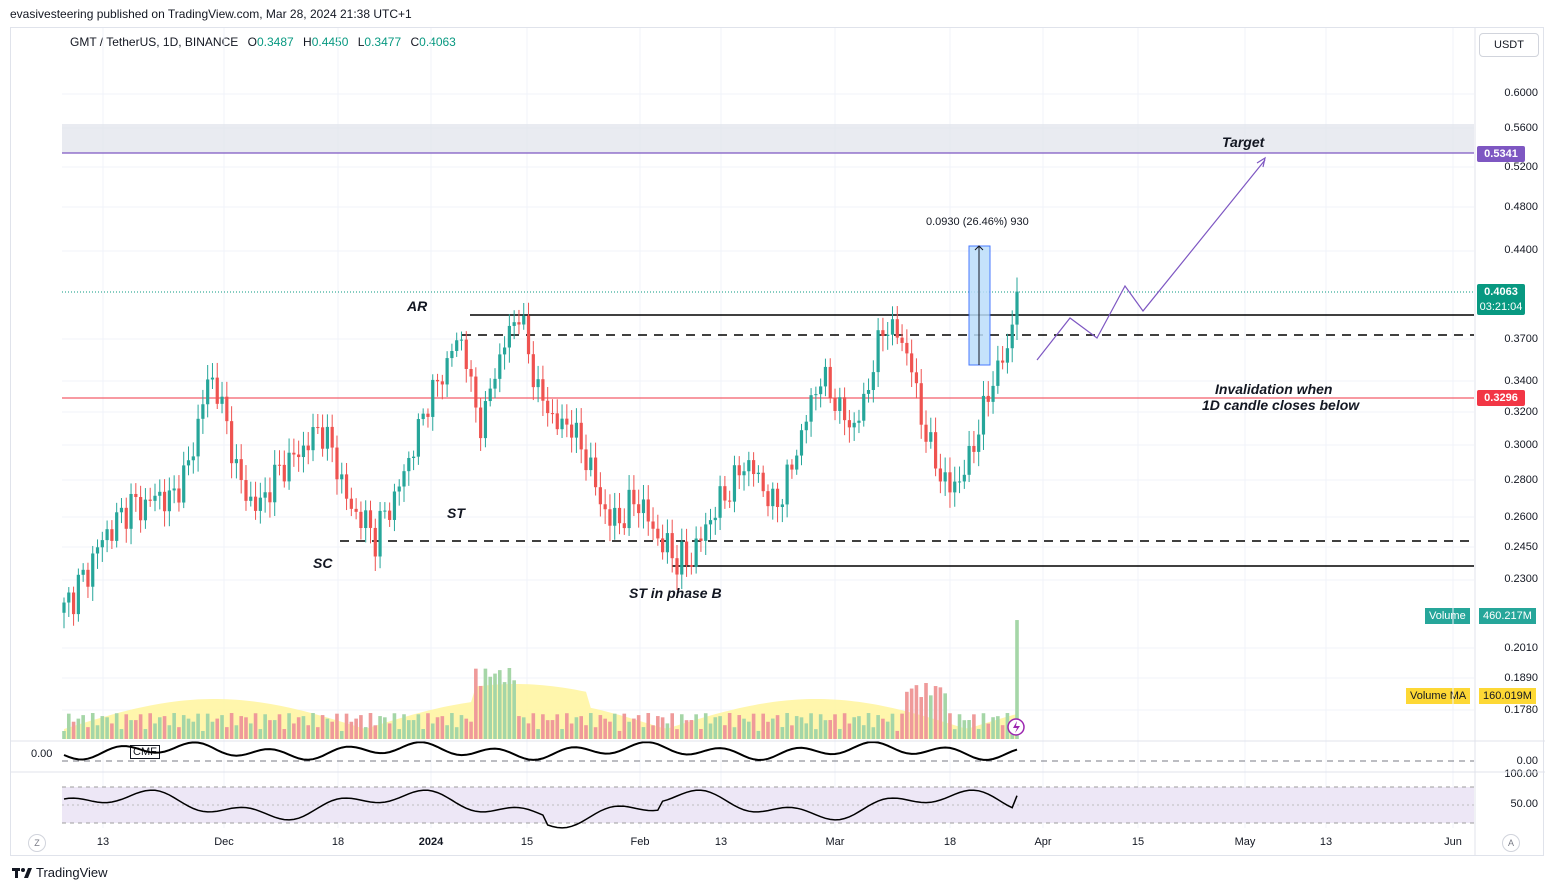 The image size is (1555, 891). I want to click on cmf-right-value: 0.00, so click(1527, 761).